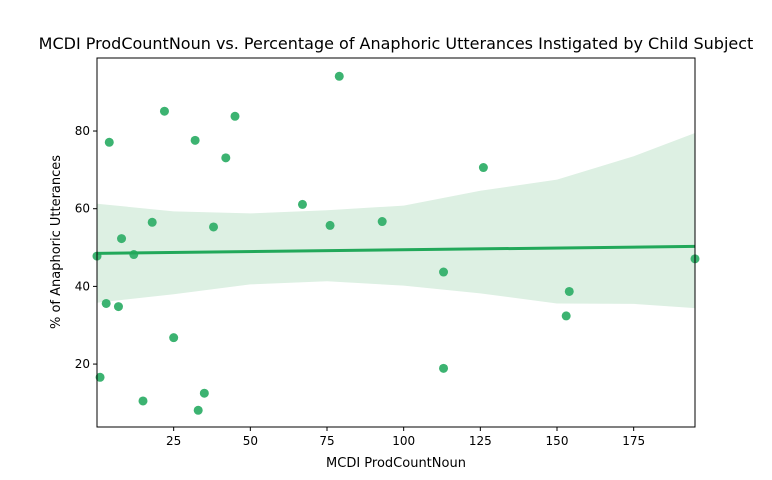 This screenshot has height=480, width=772. What do you see at coordinates (557, 441) in the screenshot?
I see `x-tick-label: 150` at bounding box center [557, 441].